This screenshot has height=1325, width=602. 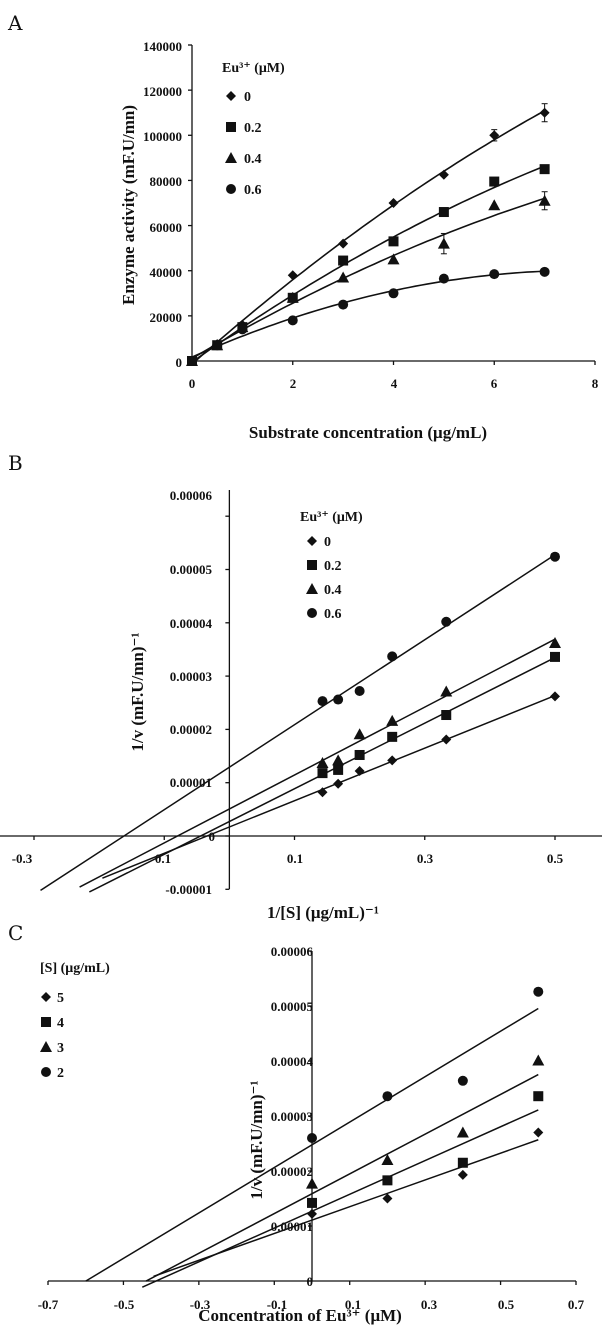 What do you see at coordinates (162, 91) in the screenshot?
I see `a-ytick-6: 120000` at bounding box center [162, 91].